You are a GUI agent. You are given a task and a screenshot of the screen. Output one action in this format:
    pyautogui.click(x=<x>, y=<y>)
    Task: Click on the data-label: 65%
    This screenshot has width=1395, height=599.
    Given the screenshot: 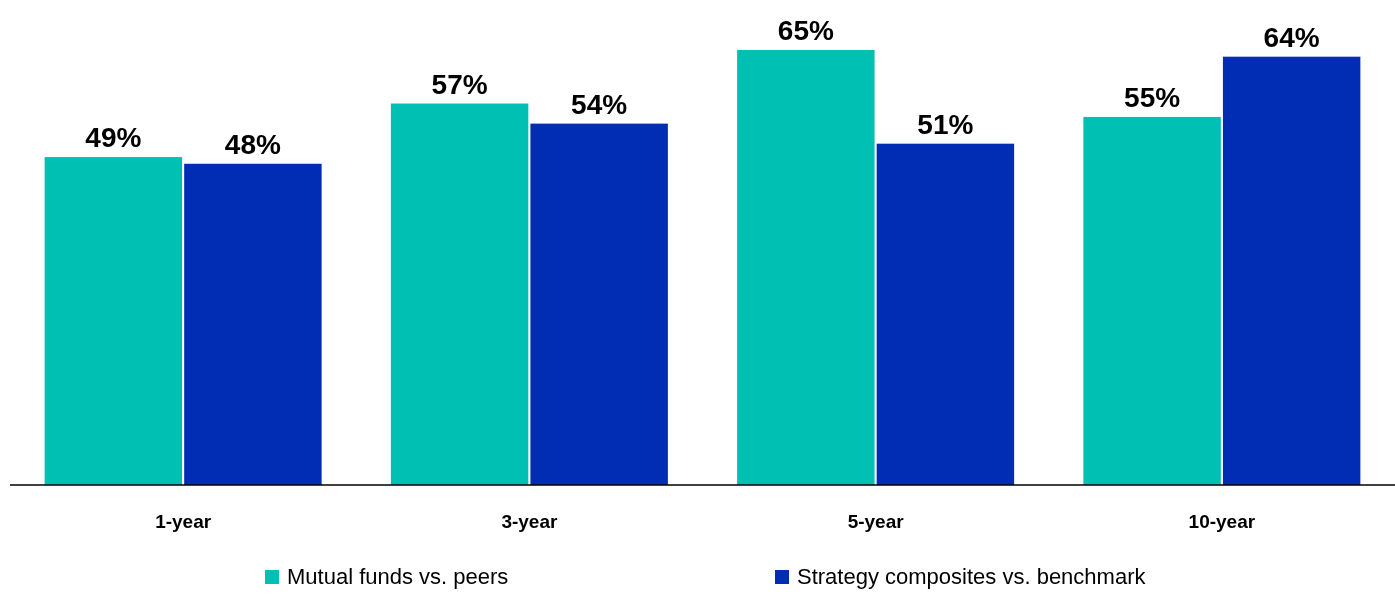 What is the action you would take?
    pyautogui.click(x=805, y=30)
    